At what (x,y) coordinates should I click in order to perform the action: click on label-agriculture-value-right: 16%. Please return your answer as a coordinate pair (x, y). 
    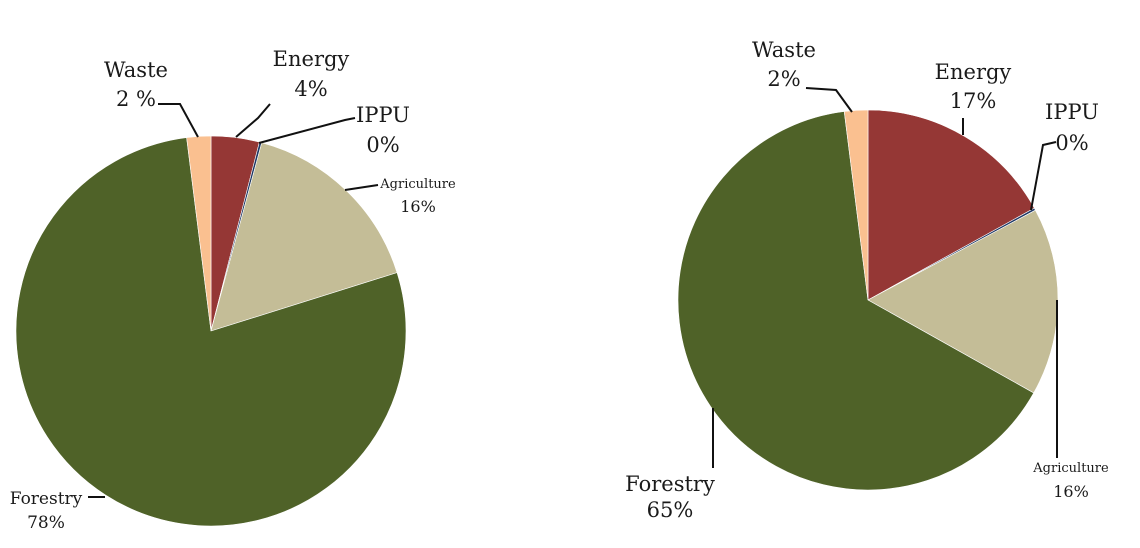
    Looking at the image, I should click on (1071, 491).